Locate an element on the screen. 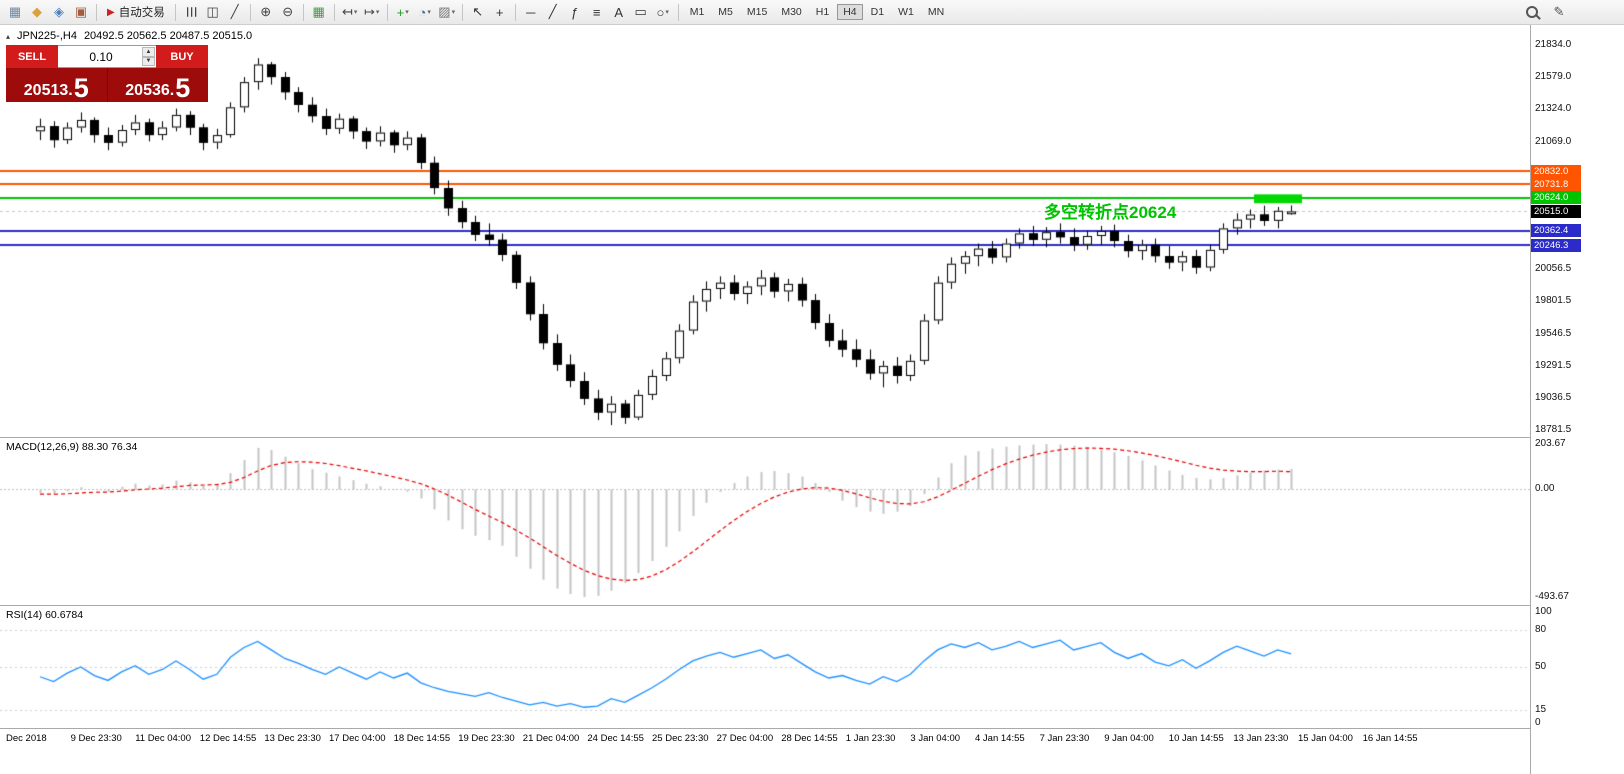 This screenshot has width=1624, height=774. time-axis-label: 1 Jan 23:30 is located at coordinates (870, 738).